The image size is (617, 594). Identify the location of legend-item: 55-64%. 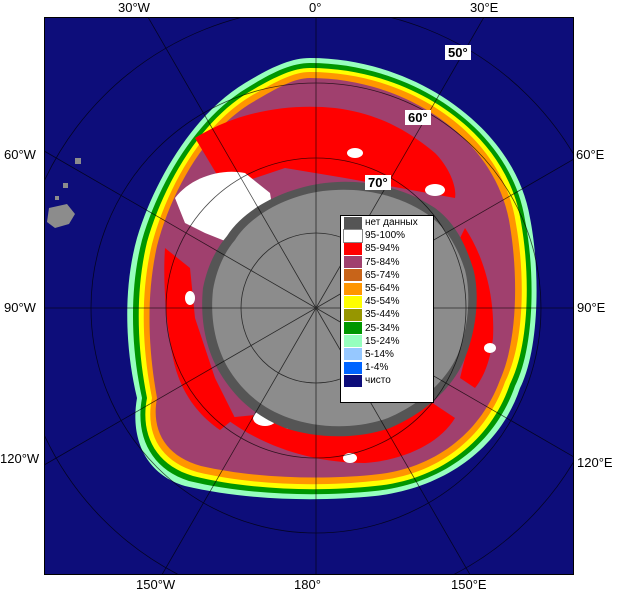
(387, 288).